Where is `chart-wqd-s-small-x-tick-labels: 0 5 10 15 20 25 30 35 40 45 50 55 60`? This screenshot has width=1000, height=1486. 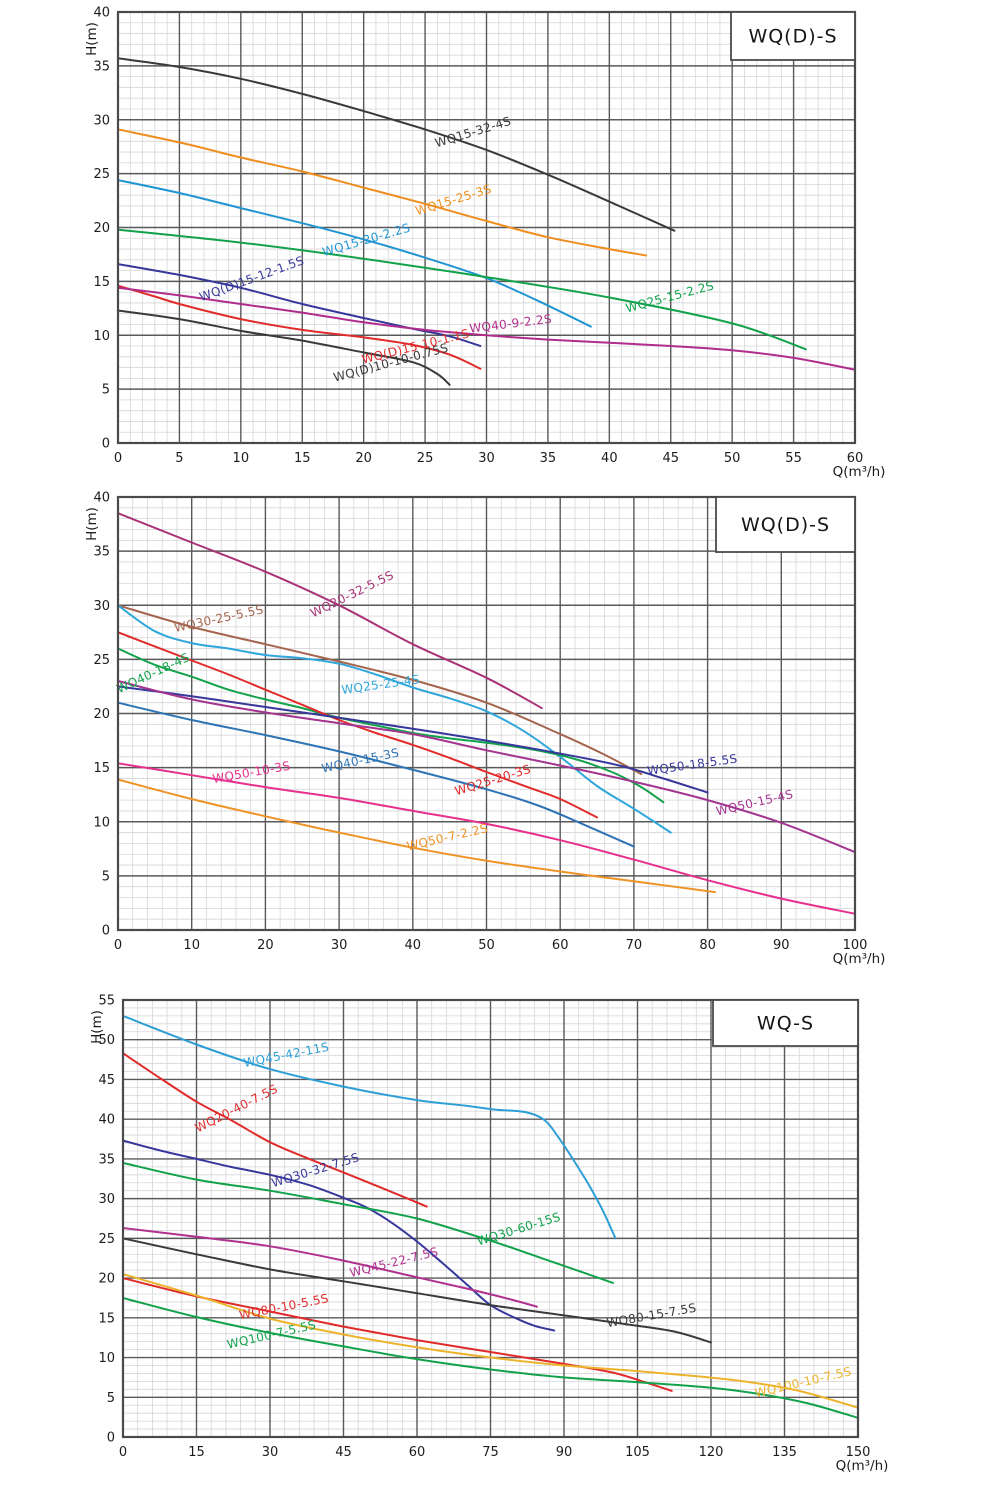
chart-wqd-s-small-x-tick-labels: 0 5 10 15 20 25 30 35 40 45 50 55 60 is located at coordinates (488, 458).